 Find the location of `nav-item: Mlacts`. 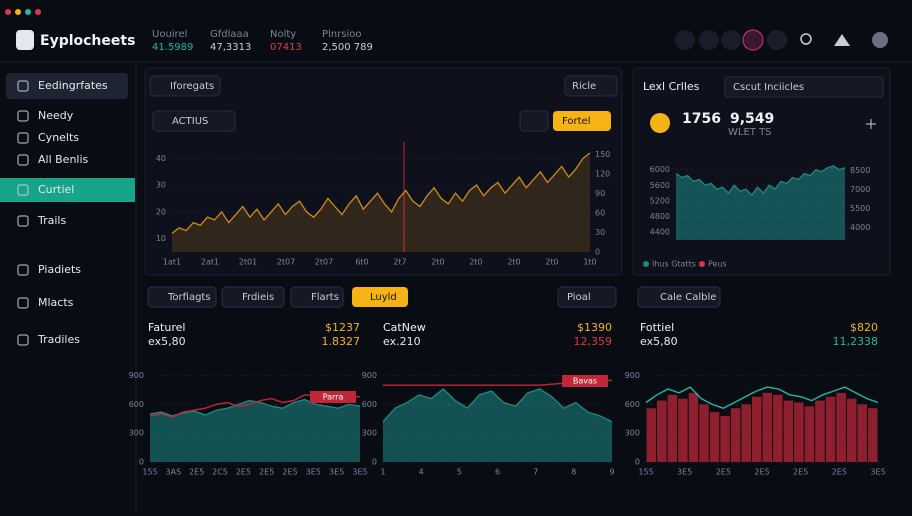

nav-item: Mlacts is located at coordinates (56, 302).